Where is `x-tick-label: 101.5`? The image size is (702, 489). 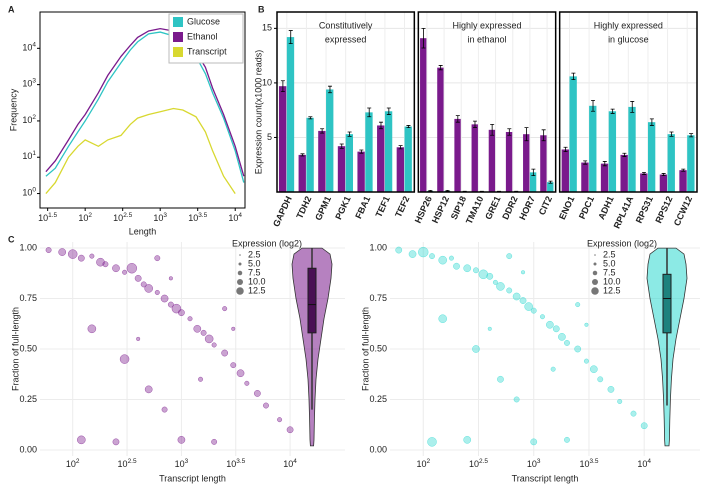
x-tick-label: 101.5 is located at coordinates (47, 218).